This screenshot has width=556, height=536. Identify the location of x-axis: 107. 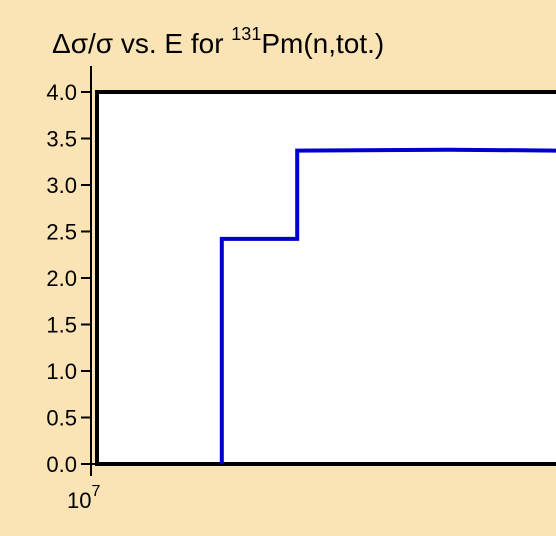
(311, 488).